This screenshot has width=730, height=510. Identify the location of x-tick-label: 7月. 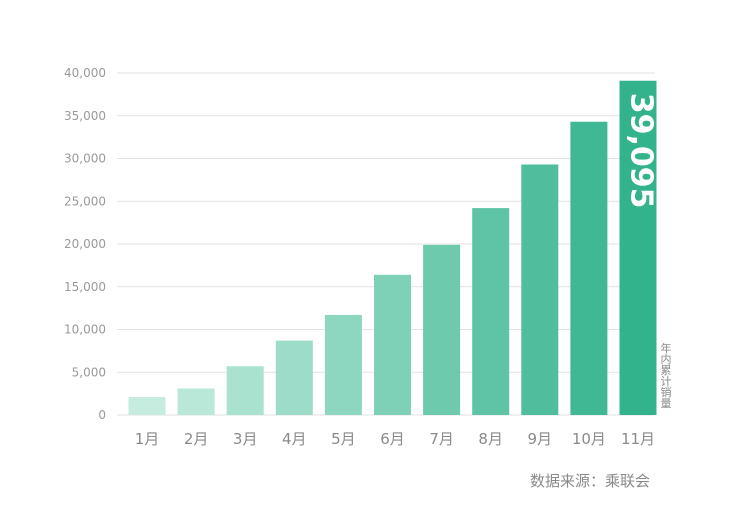
(441, 439).